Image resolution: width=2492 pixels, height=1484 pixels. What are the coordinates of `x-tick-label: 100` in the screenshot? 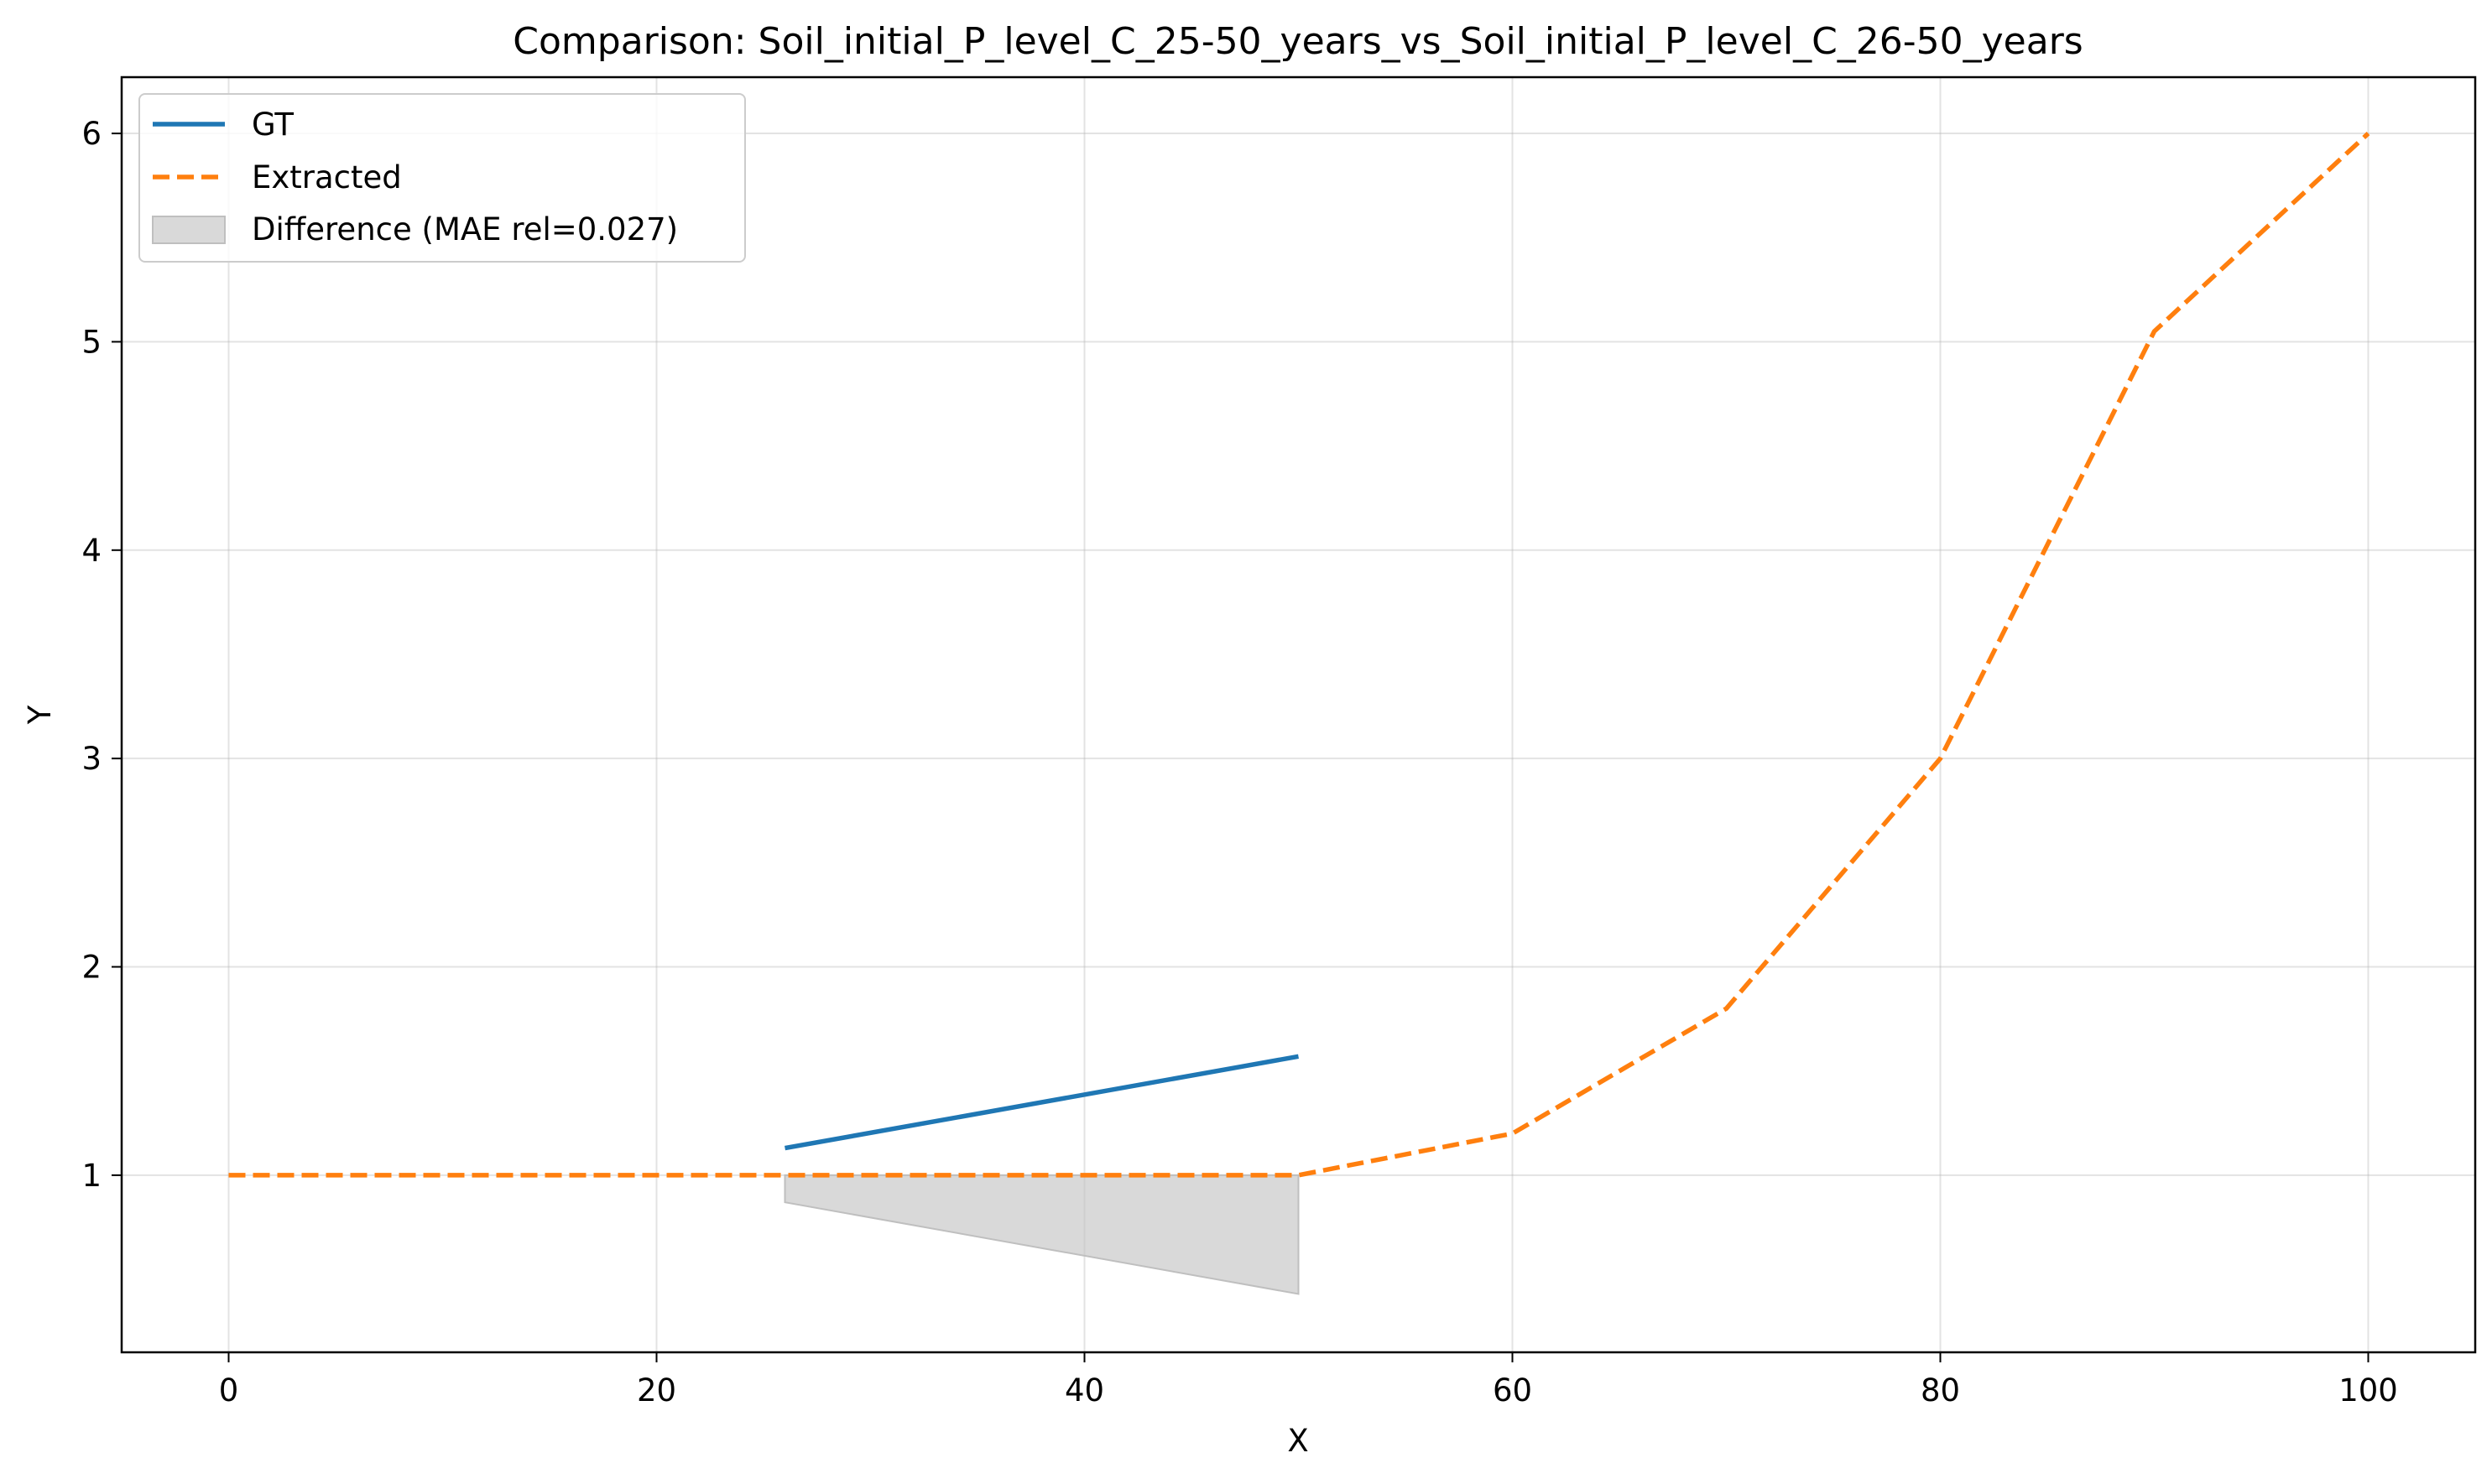 It's located at (2368, 1390).